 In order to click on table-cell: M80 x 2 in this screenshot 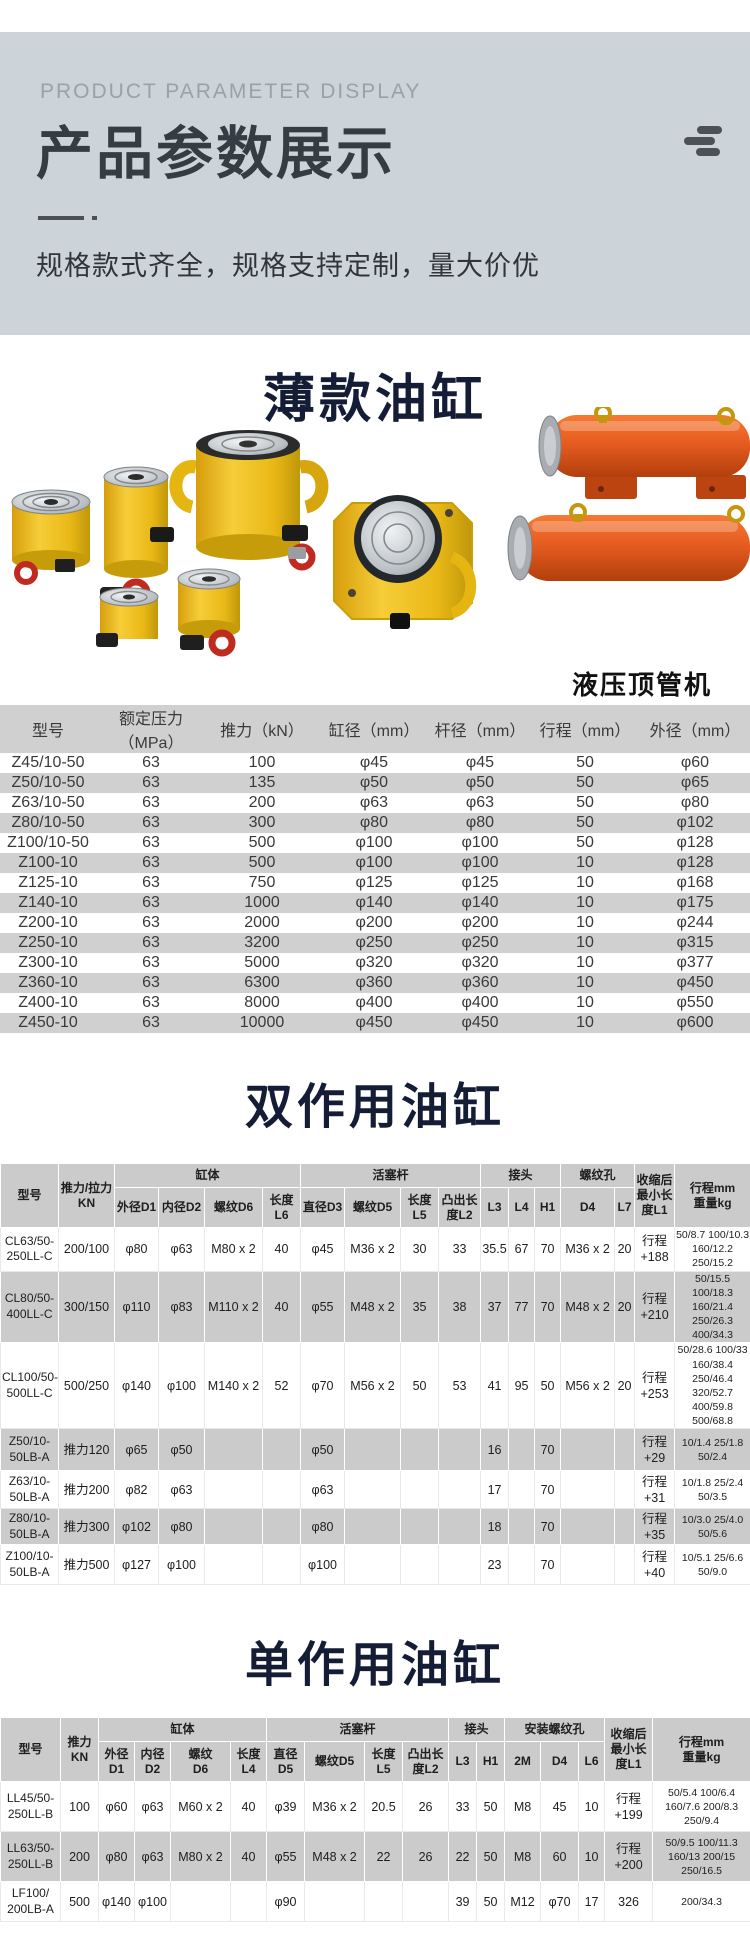, I will do `click(201, 1857)`.